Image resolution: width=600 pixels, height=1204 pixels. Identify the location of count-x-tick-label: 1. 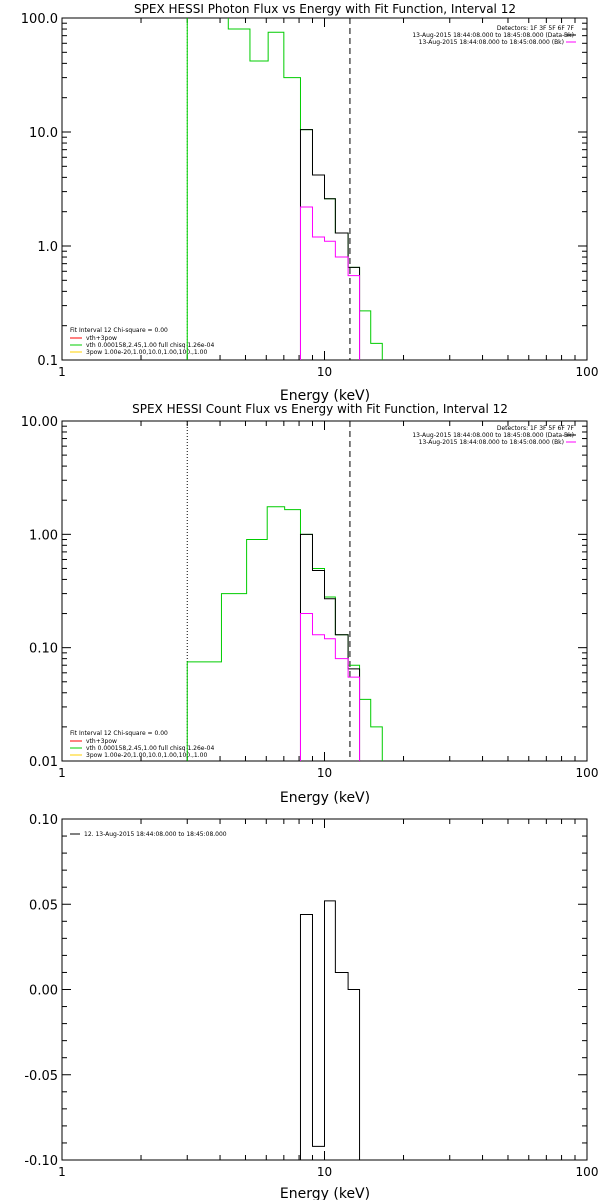
(62, 773).